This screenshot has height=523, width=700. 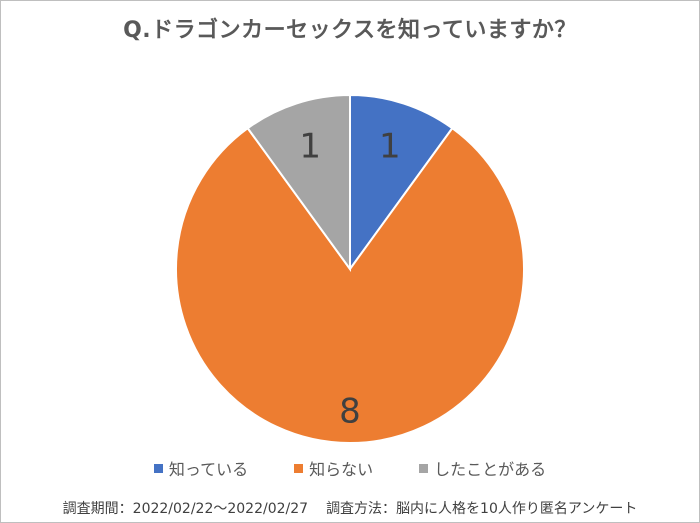 What do you see at coordinates (341, 469) in the screenshot?
I see `legend-label-1: 知らない` at bounding box center [341, 469].